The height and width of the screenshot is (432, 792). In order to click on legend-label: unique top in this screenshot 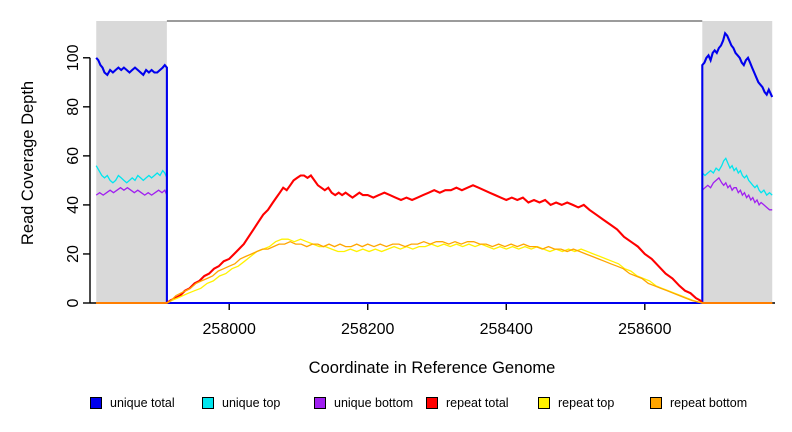, I will do `click(251, 403)`.